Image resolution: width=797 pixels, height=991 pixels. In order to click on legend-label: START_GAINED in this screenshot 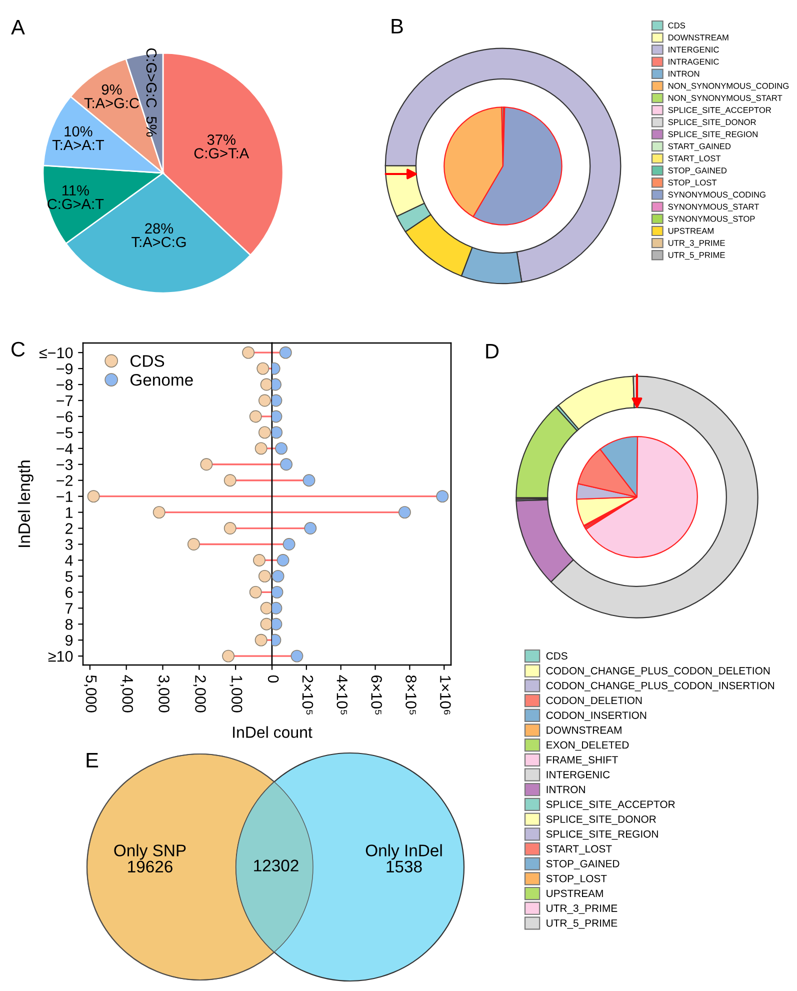, I will do `click(699, 147)`.